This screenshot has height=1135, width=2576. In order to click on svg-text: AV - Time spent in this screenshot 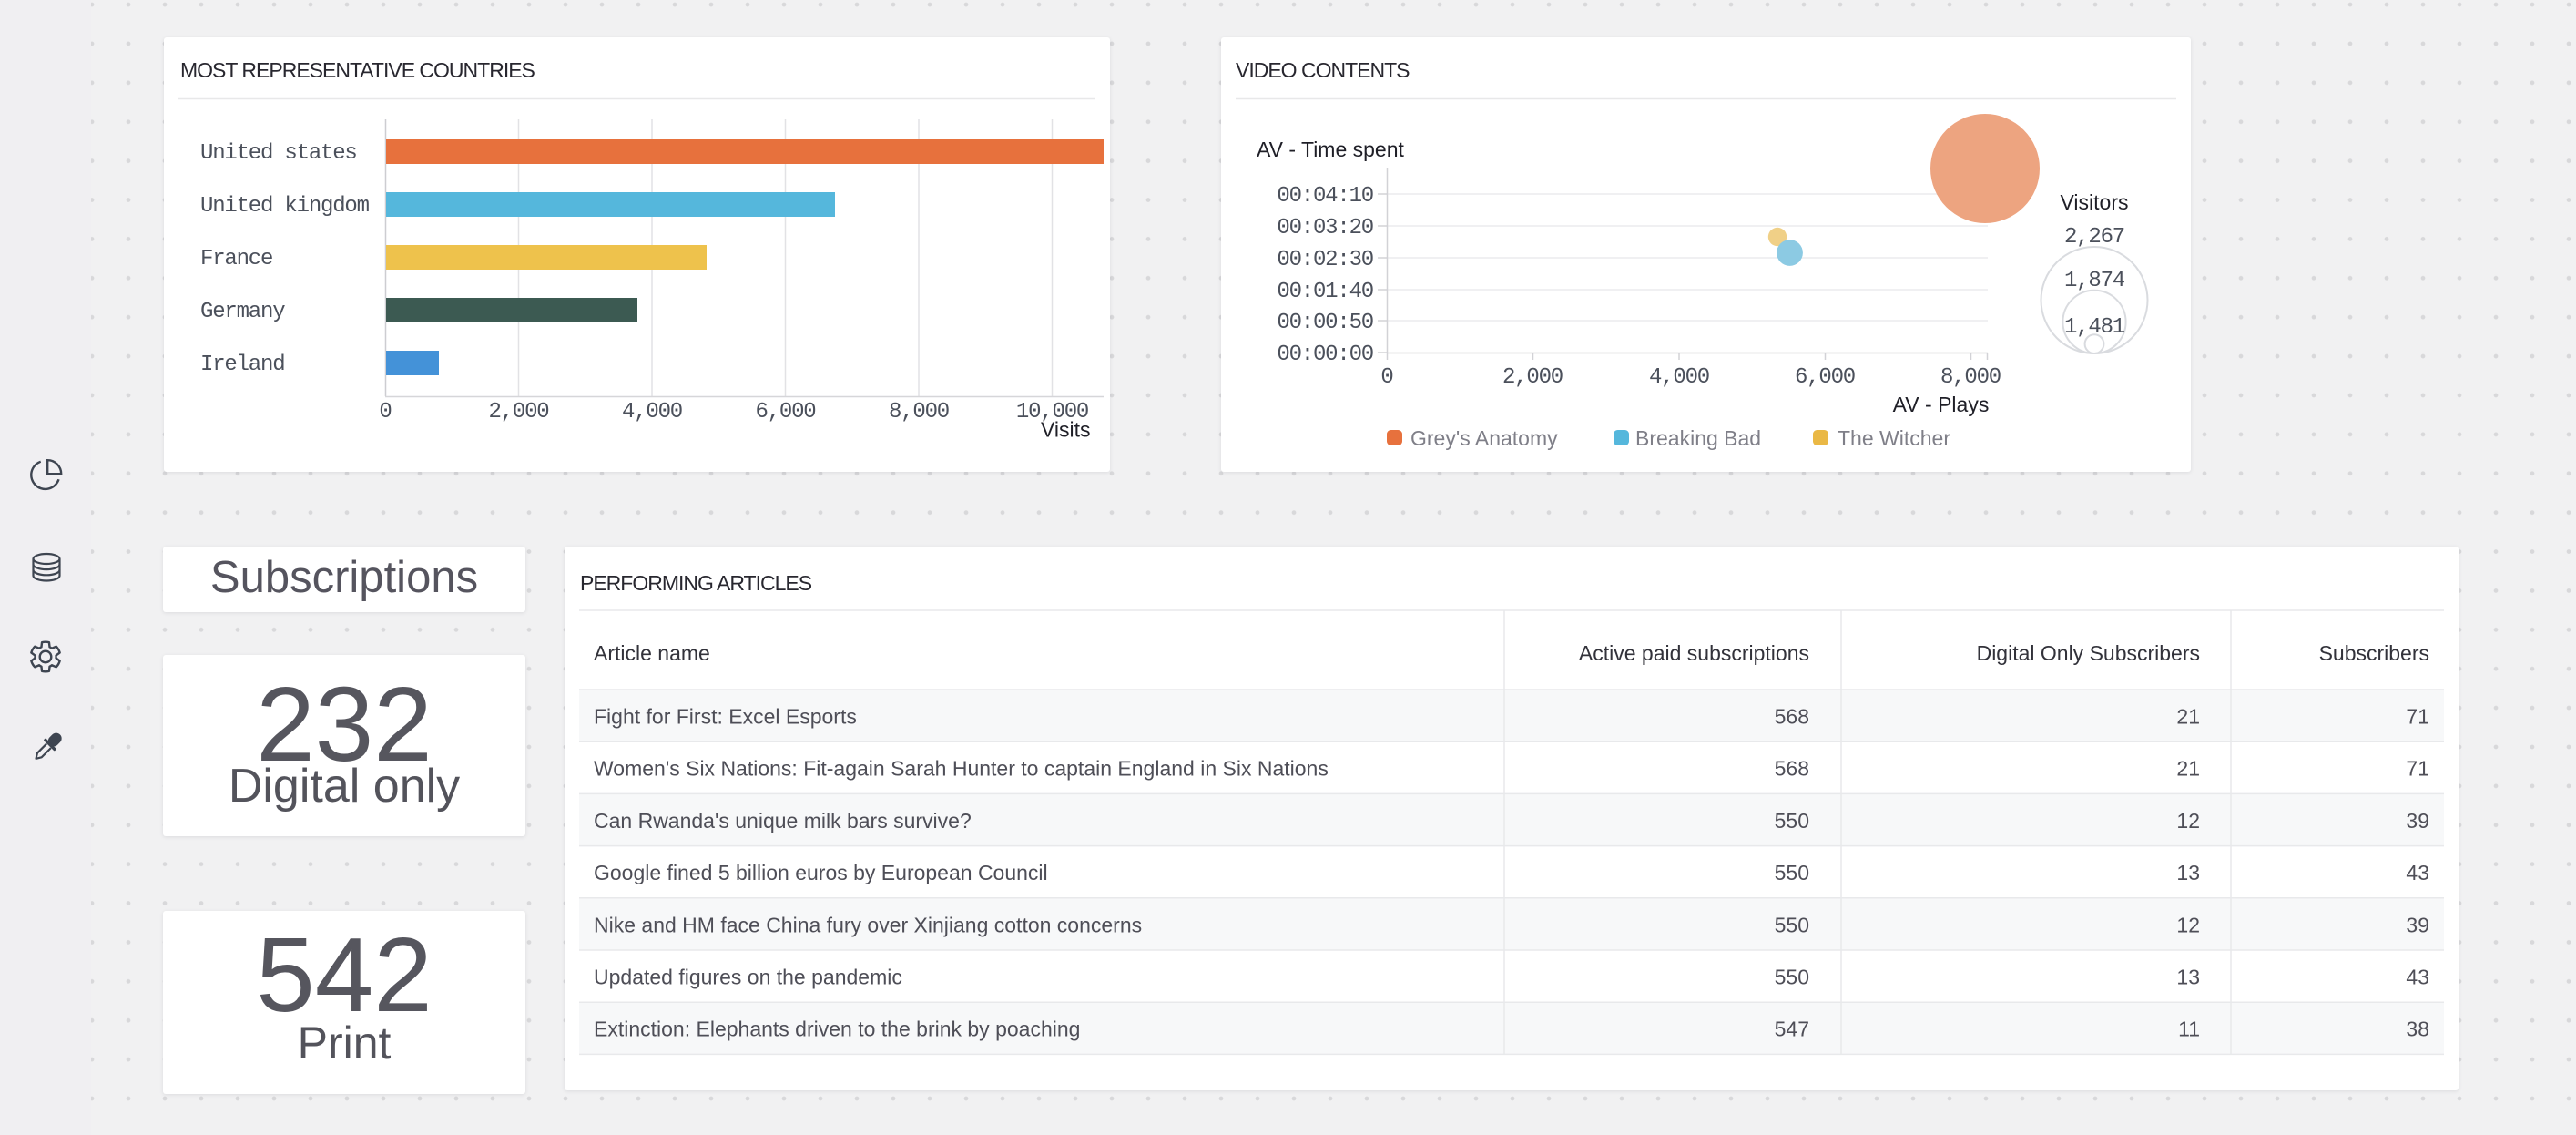, I will do `click(1331, 149)`.